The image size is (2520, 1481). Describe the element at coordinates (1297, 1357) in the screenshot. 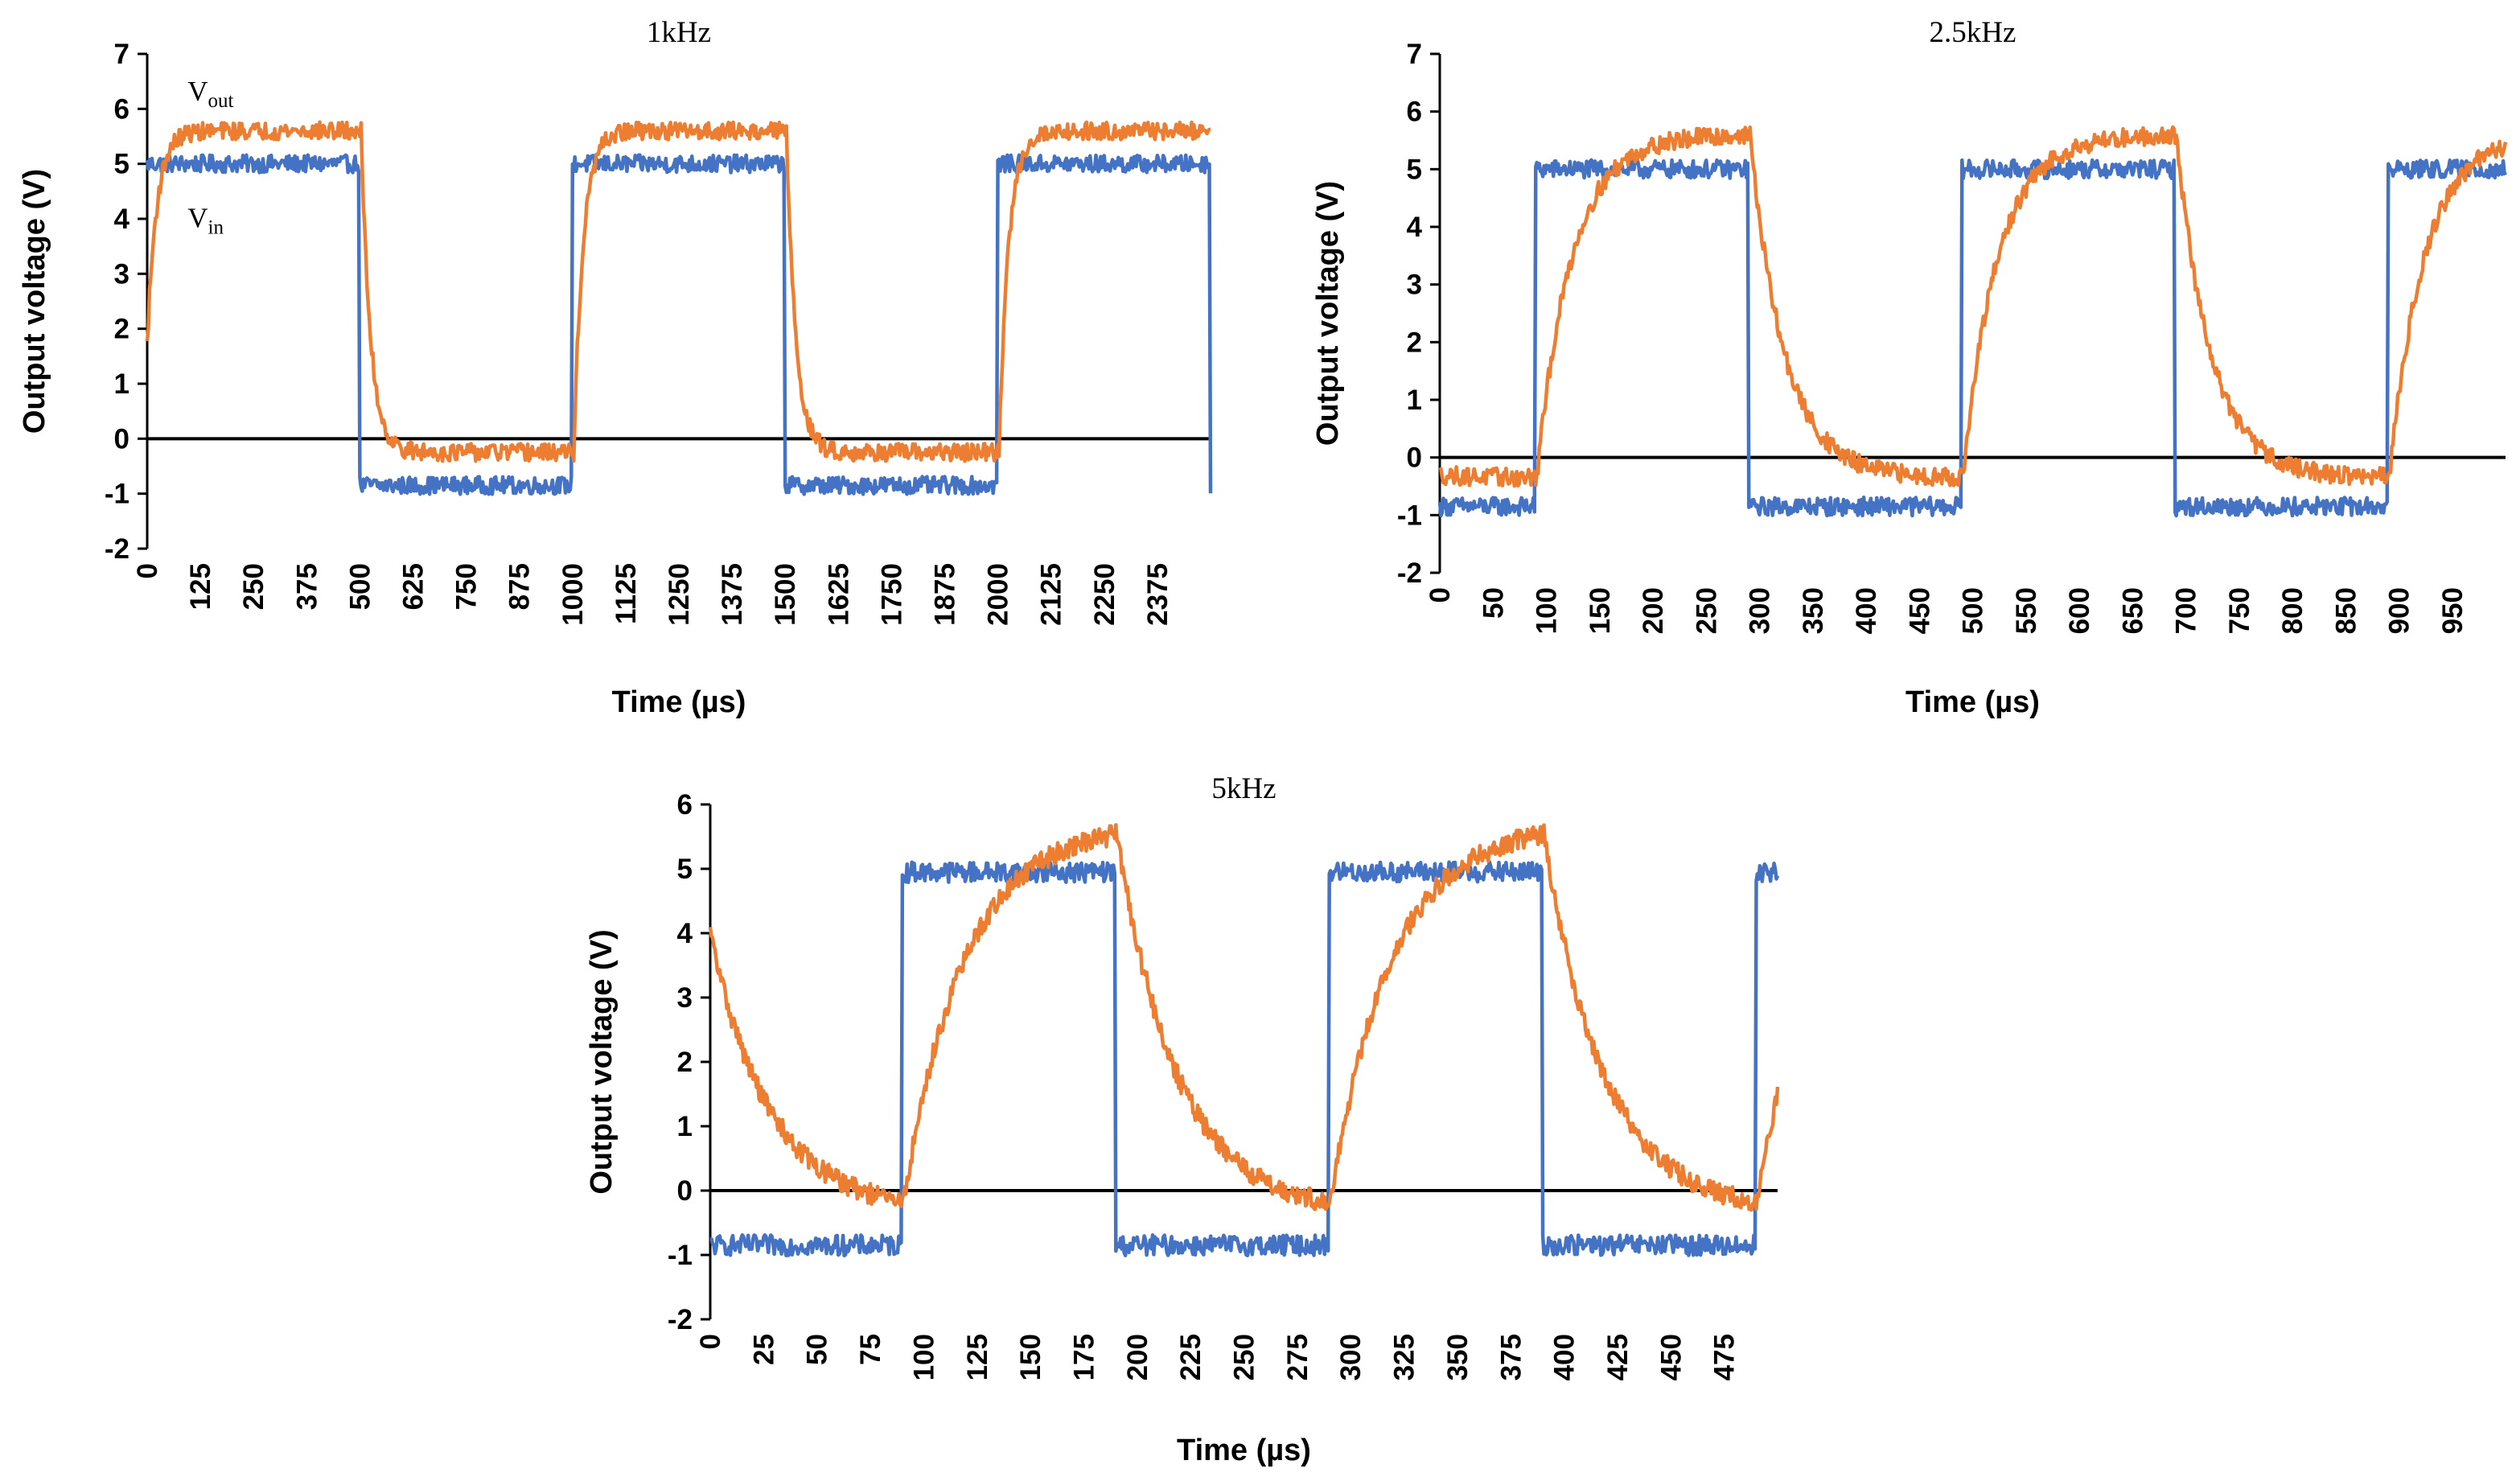

I see `x-tick-label: 275` at that location.